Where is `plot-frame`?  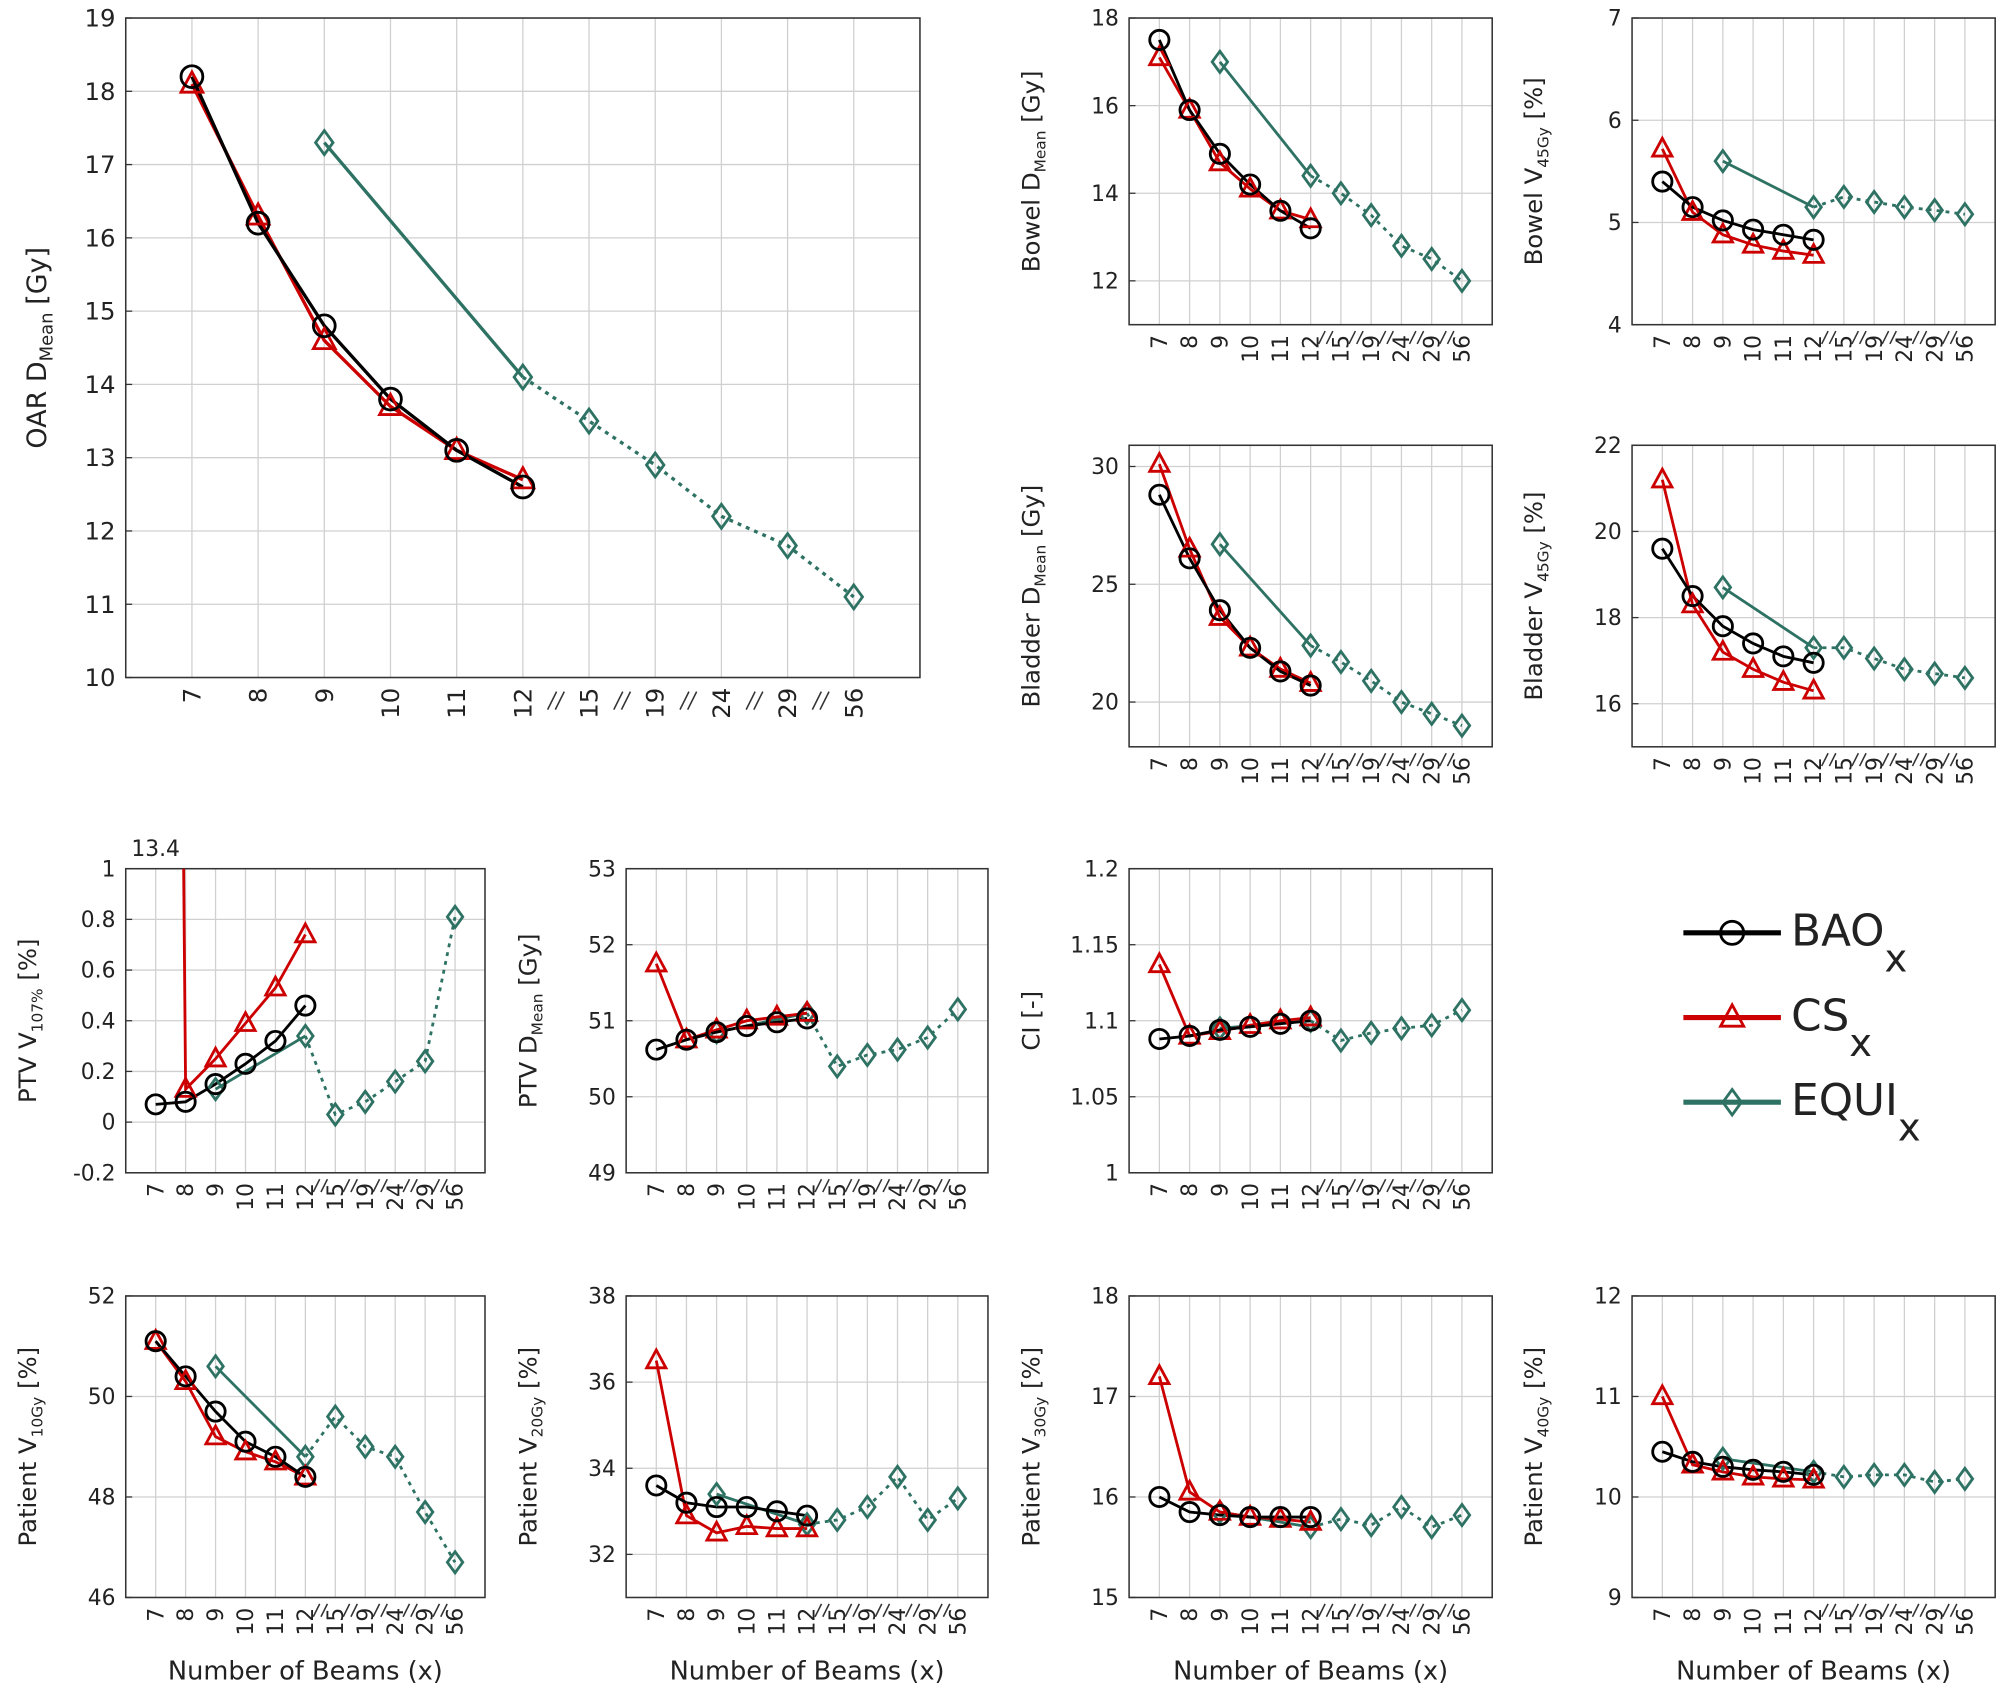 plot-frame is located at coordinates (807, 1020).